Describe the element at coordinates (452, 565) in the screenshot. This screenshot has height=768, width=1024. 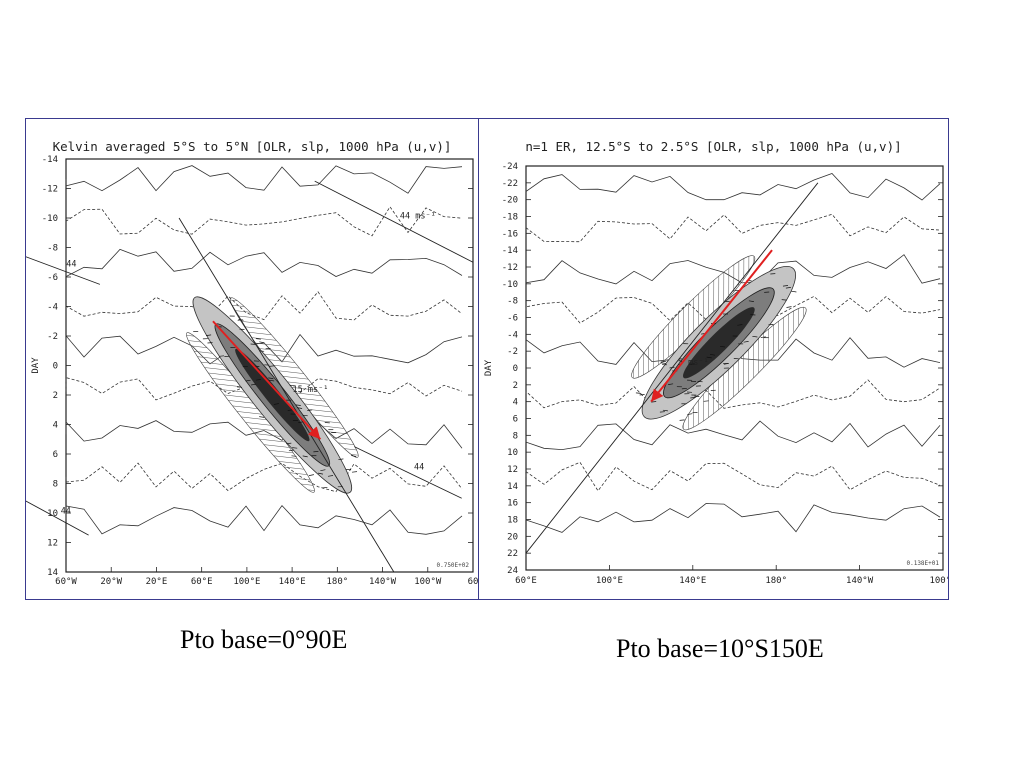
I see `vector-scale-label: 0.750E+02` at that location.